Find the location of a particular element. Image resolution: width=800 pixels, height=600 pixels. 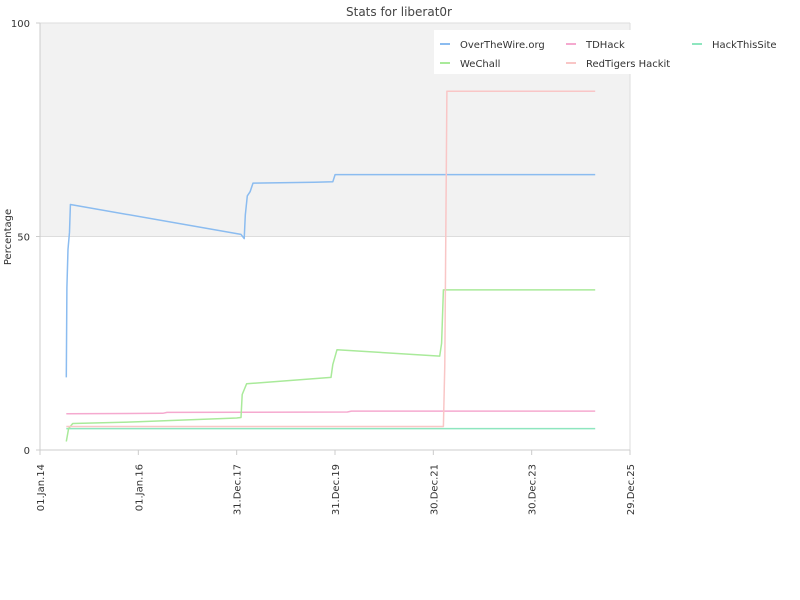

legend-label: OverTheWire.org is located at coordinates (502, 45).